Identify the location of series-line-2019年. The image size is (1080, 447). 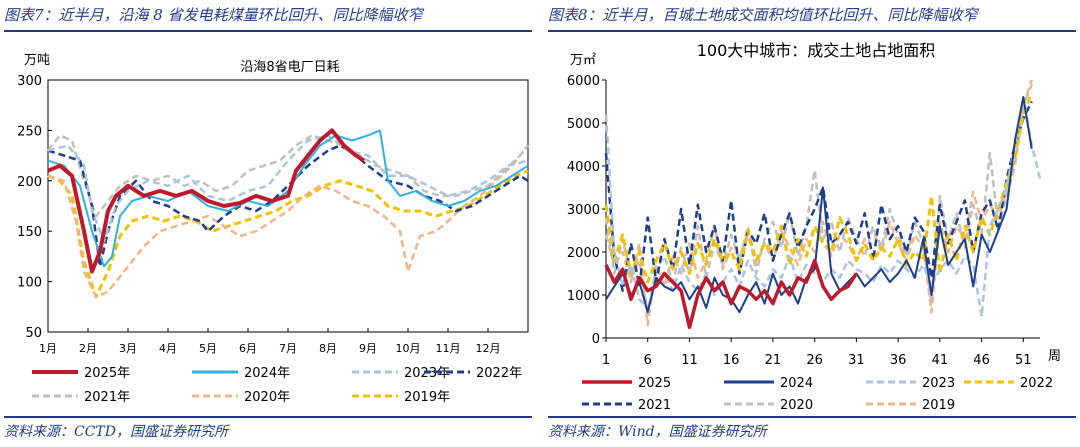
(288, 234).